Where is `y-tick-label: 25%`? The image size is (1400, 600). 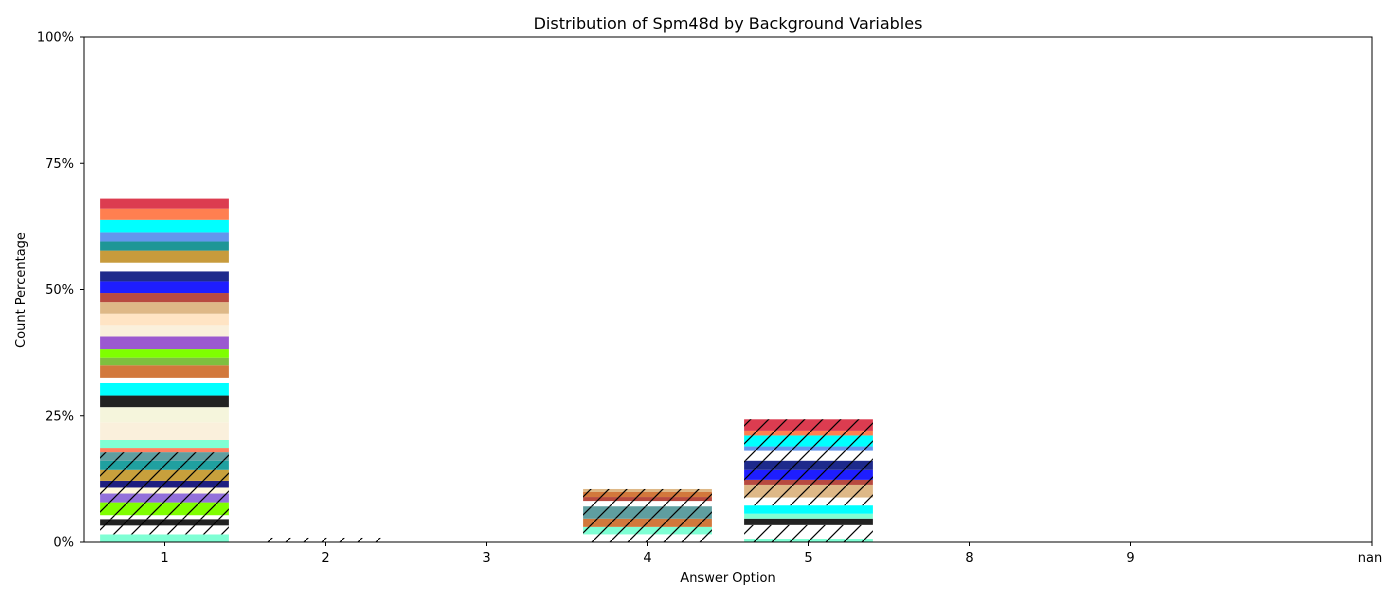
y-tick-label: 25% is located at coordinates (59, 416).